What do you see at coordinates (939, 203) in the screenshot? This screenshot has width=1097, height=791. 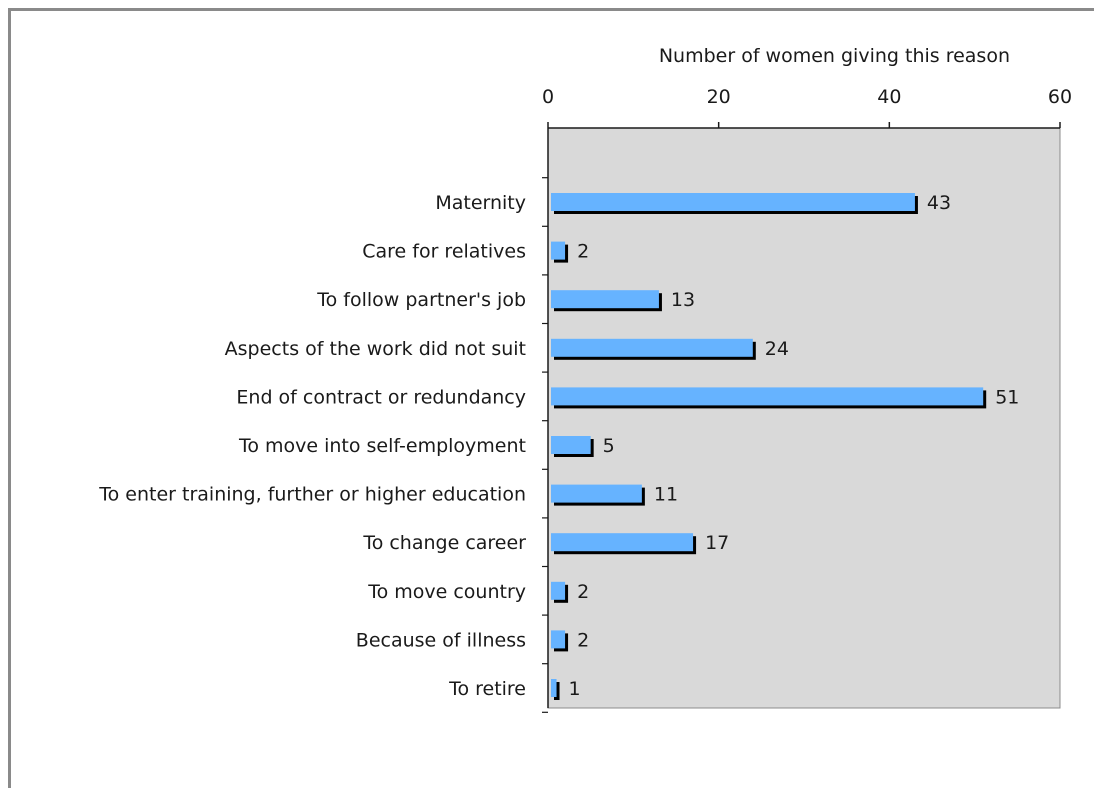 I see `data-label: 43` at bounding box center [939, 203].